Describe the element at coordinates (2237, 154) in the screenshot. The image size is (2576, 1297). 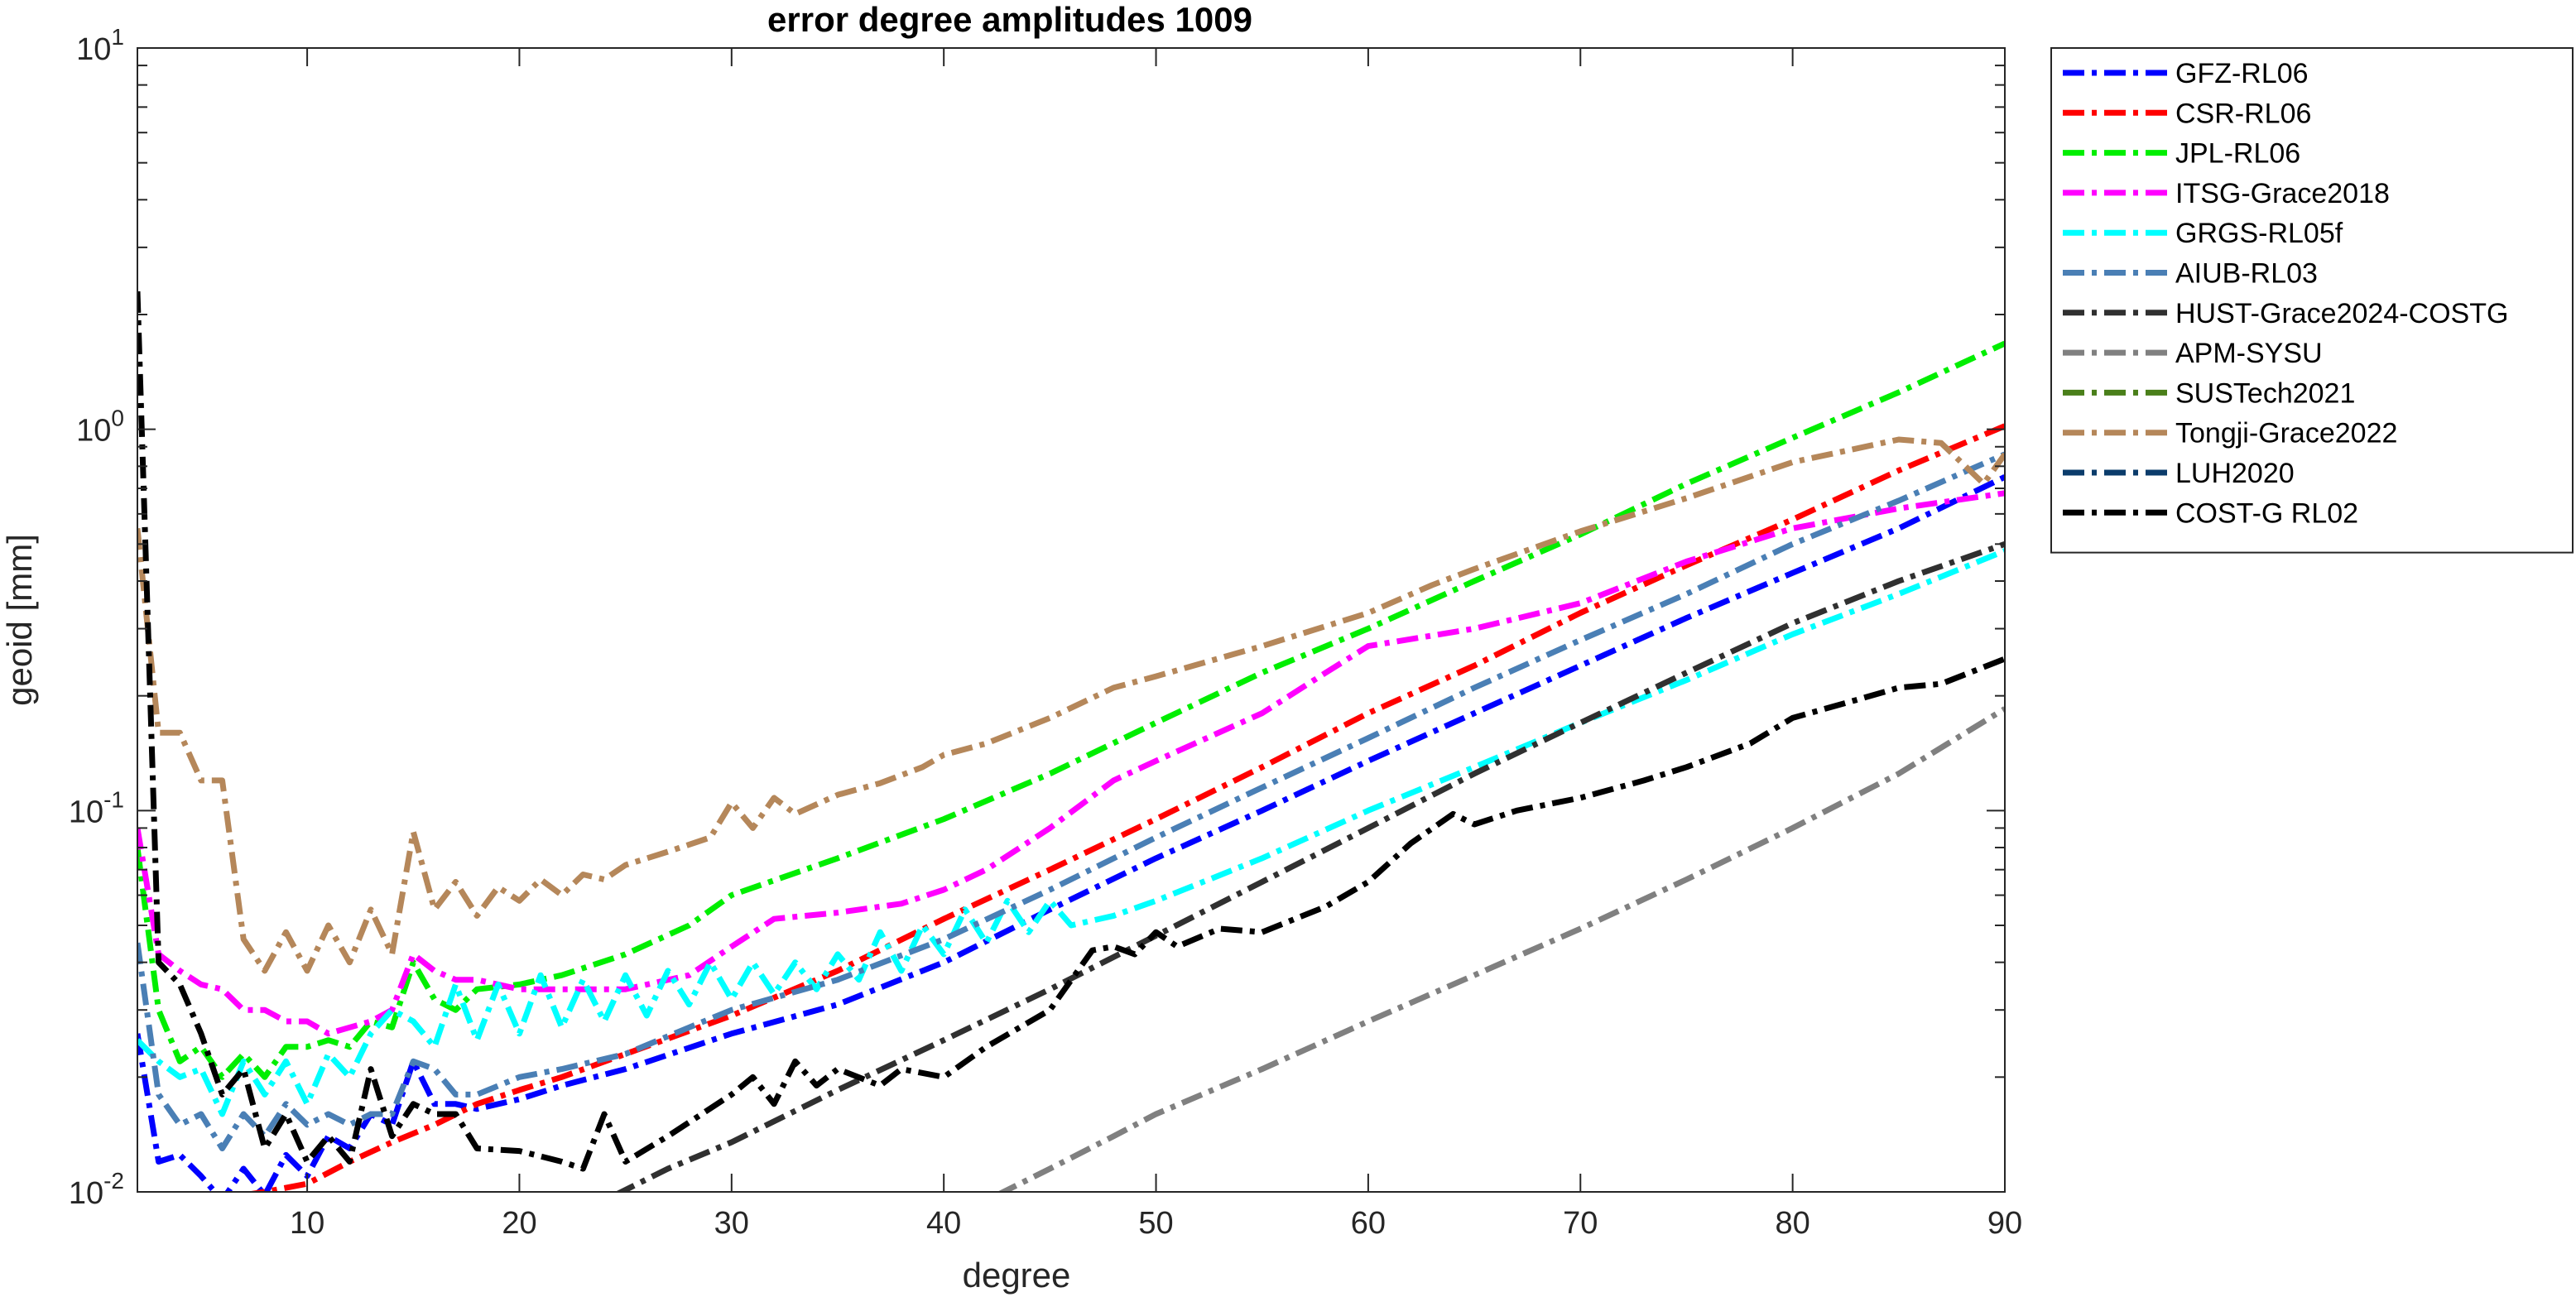
I see `legend-entry: JPL-RL06` at that location.